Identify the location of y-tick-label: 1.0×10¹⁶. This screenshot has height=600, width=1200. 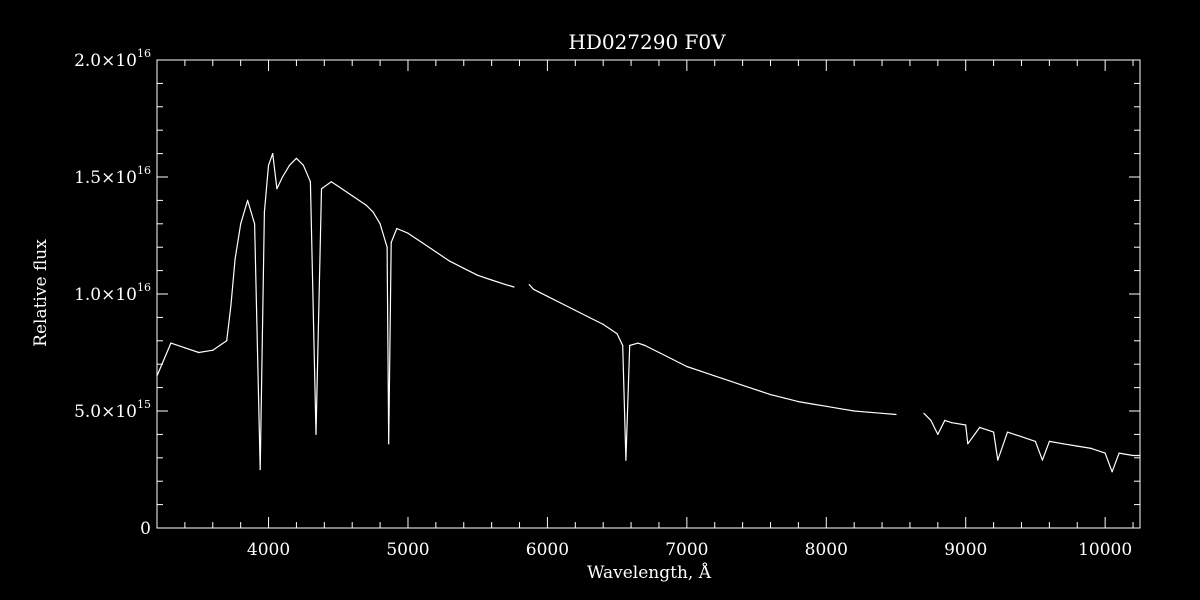
(112, 293).